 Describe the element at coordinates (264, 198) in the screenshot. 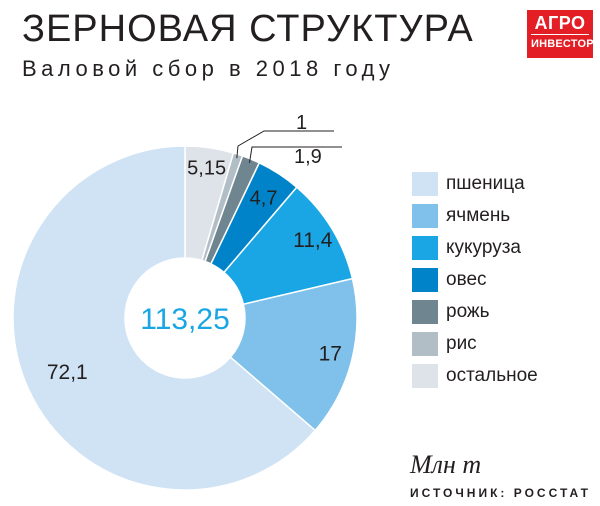

I see `slice-label-овес: 4,7` at that location.